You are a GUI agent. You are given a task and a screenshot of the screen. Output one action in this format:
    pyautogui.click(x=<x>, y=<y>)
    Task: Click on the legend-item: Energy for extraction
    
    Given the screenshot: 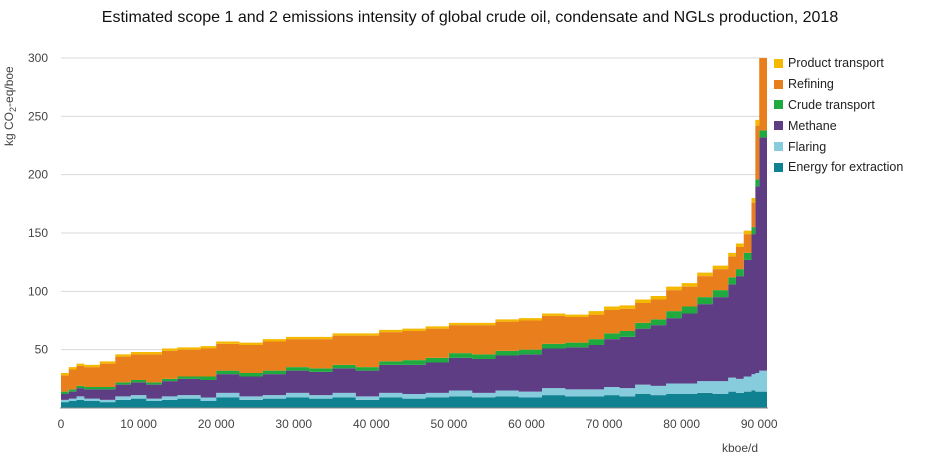 What is the action you would take?
    pyautogui.click(x=838, y=167)
    